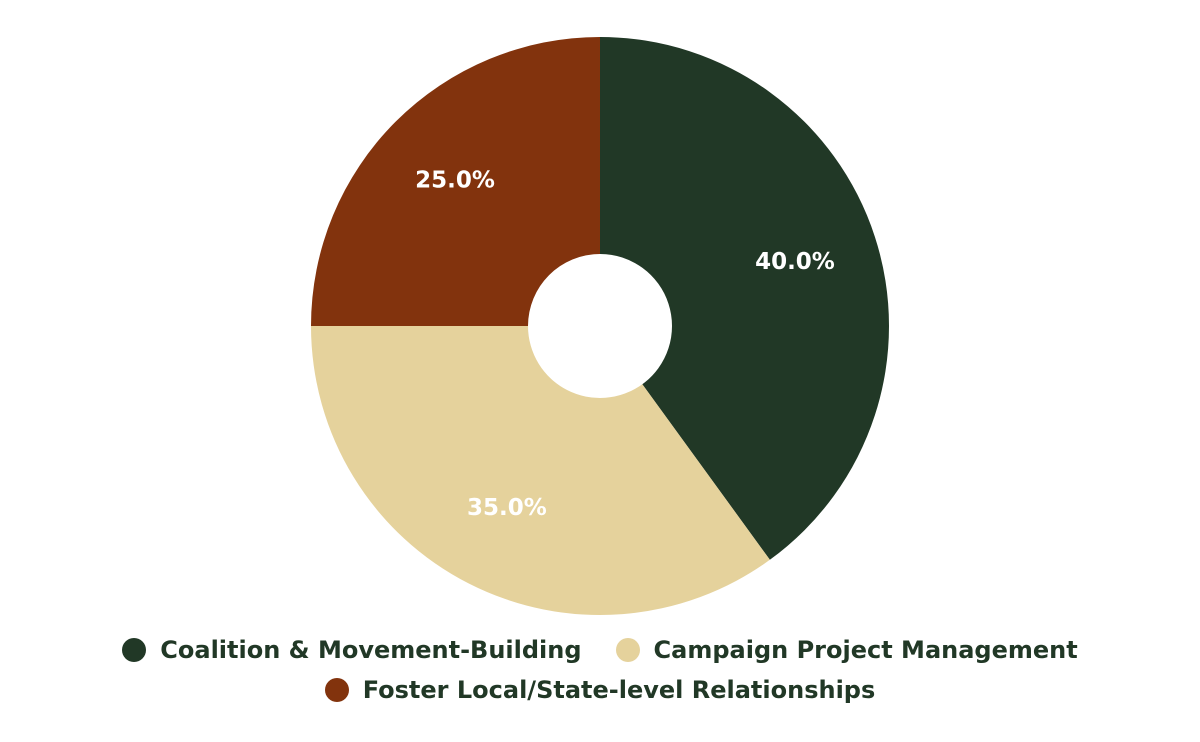 The height and width of the screenshot is (742, 1200). I want to click on legend-item: Coalition & Movement-Building, so click(352, 650).